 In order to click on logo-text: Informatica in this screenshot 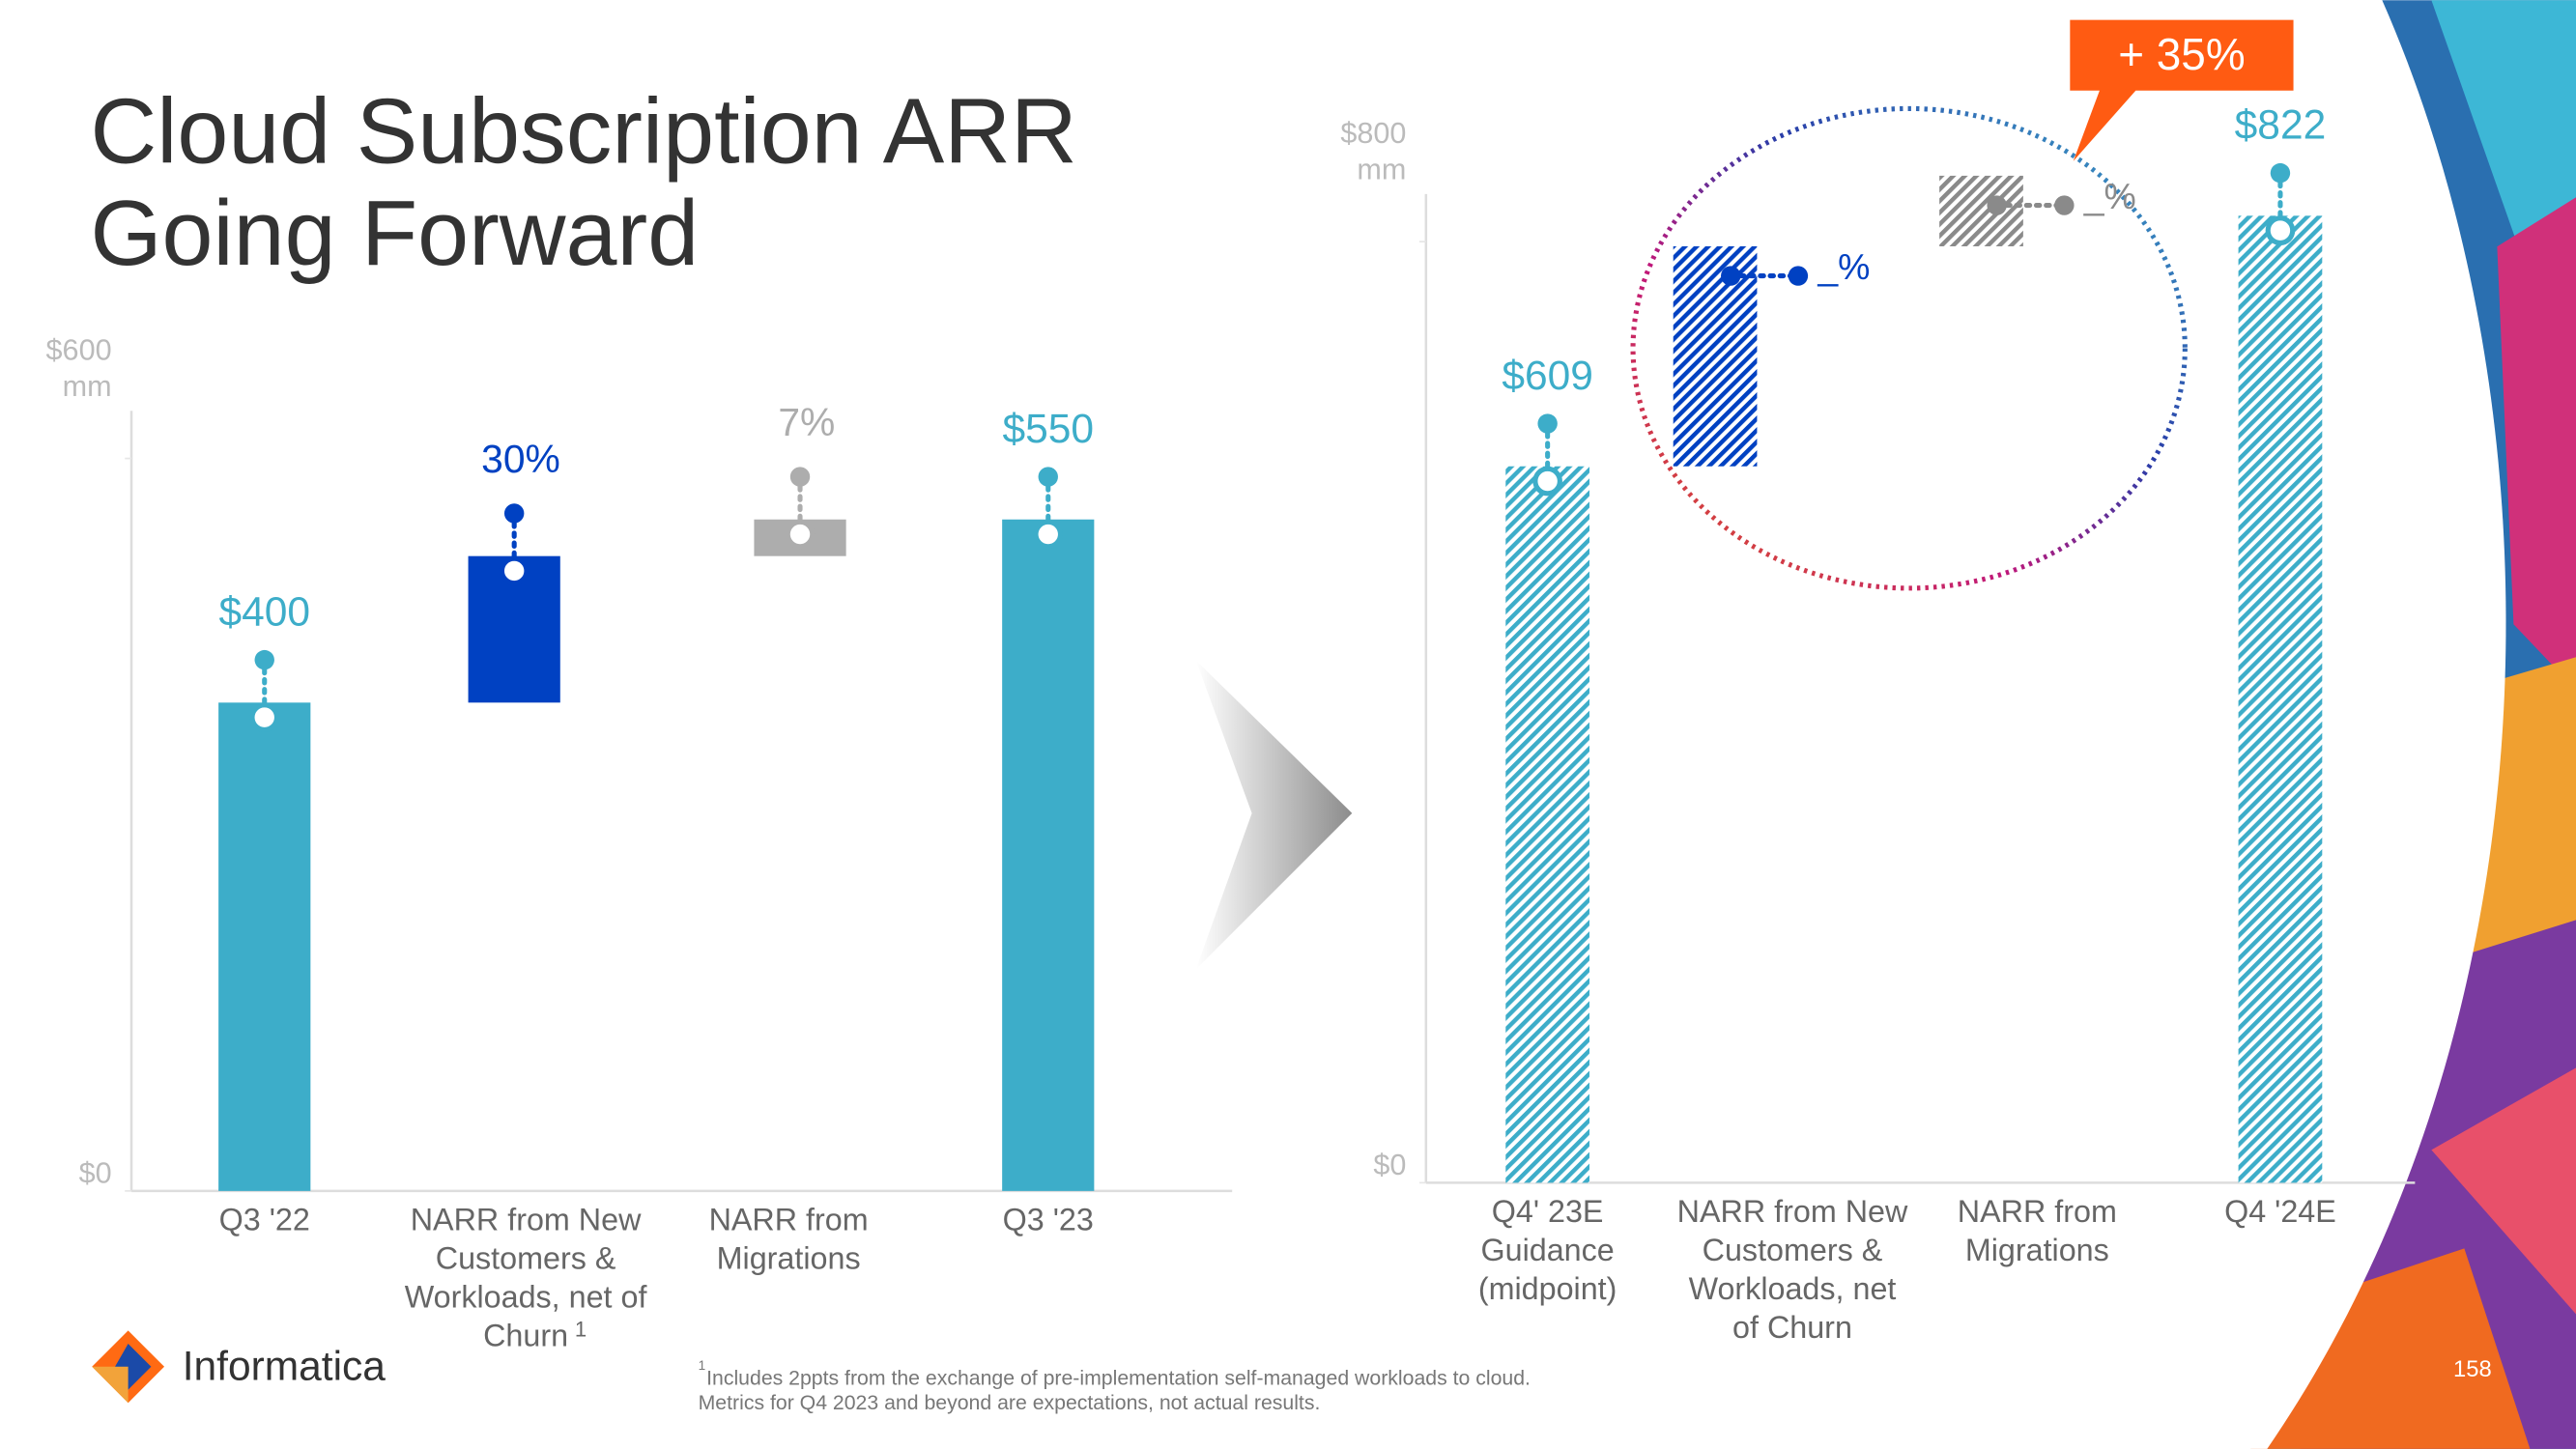, I will do `click(284, 1366)`.